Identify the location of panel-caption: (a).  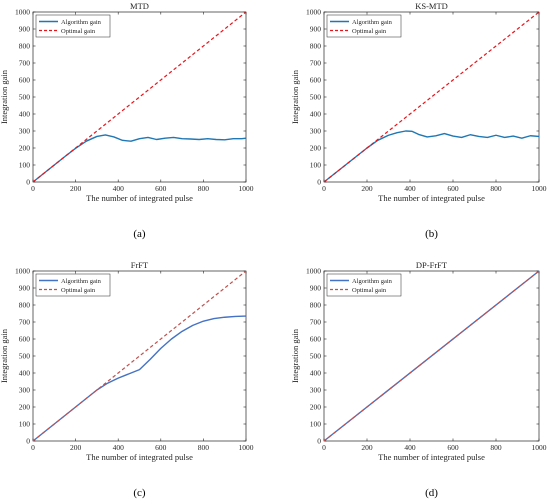
(139, 234).